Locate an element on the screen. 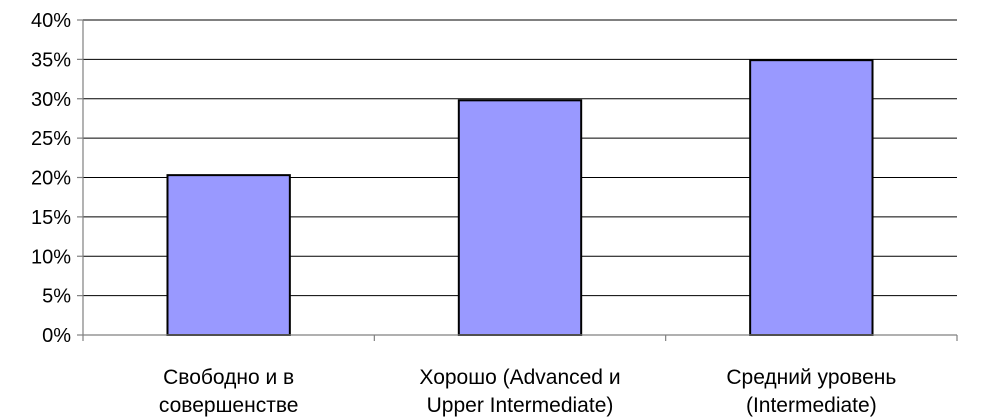  y-tick-labels: 0% 5% 10% 15% 20% 25% 30% 35% 40% is located at coordinates (51, 178).